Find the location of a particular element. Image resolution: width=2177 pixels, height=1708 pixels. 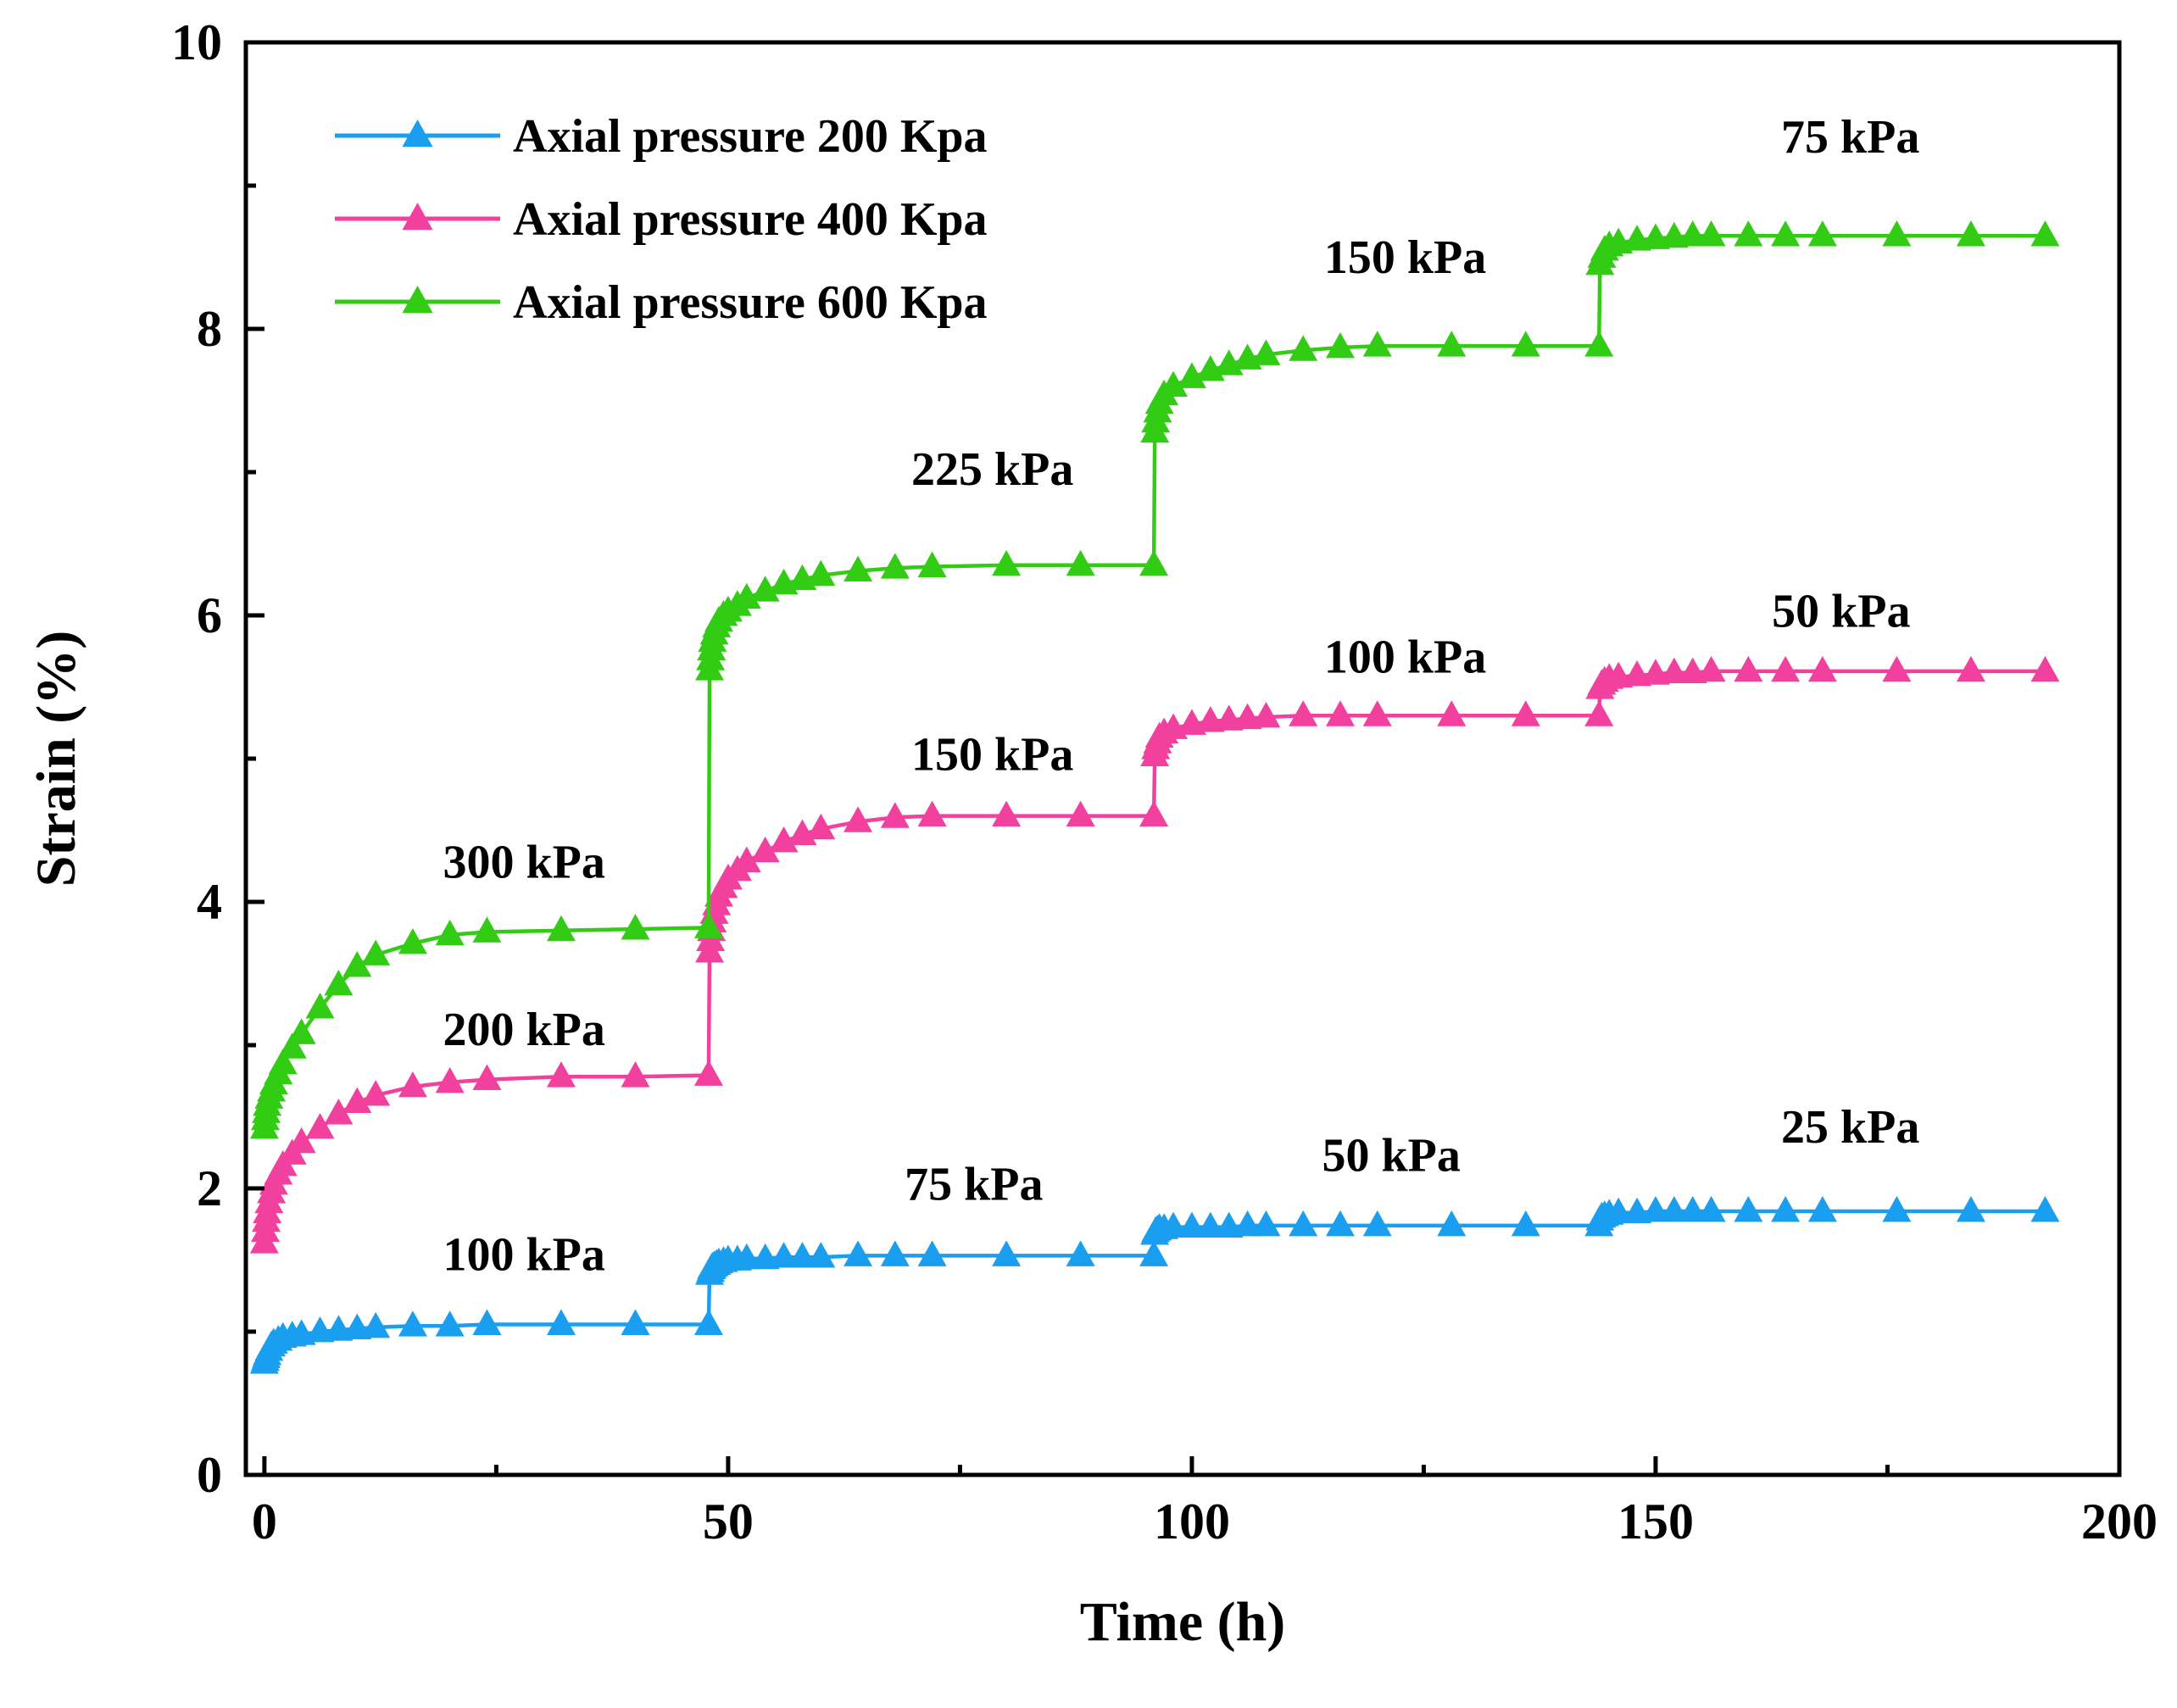

x-tick-label: 150 is located at coordinates (1655, 1521).